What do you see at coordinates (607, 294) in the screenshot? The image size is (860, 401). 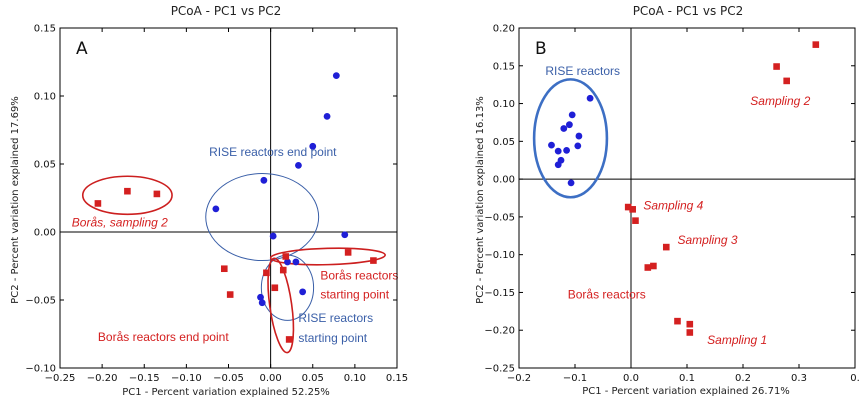 I see `panel-b-annotation-boras_reactors: Borås reactors` at bounding box center [607, 294].